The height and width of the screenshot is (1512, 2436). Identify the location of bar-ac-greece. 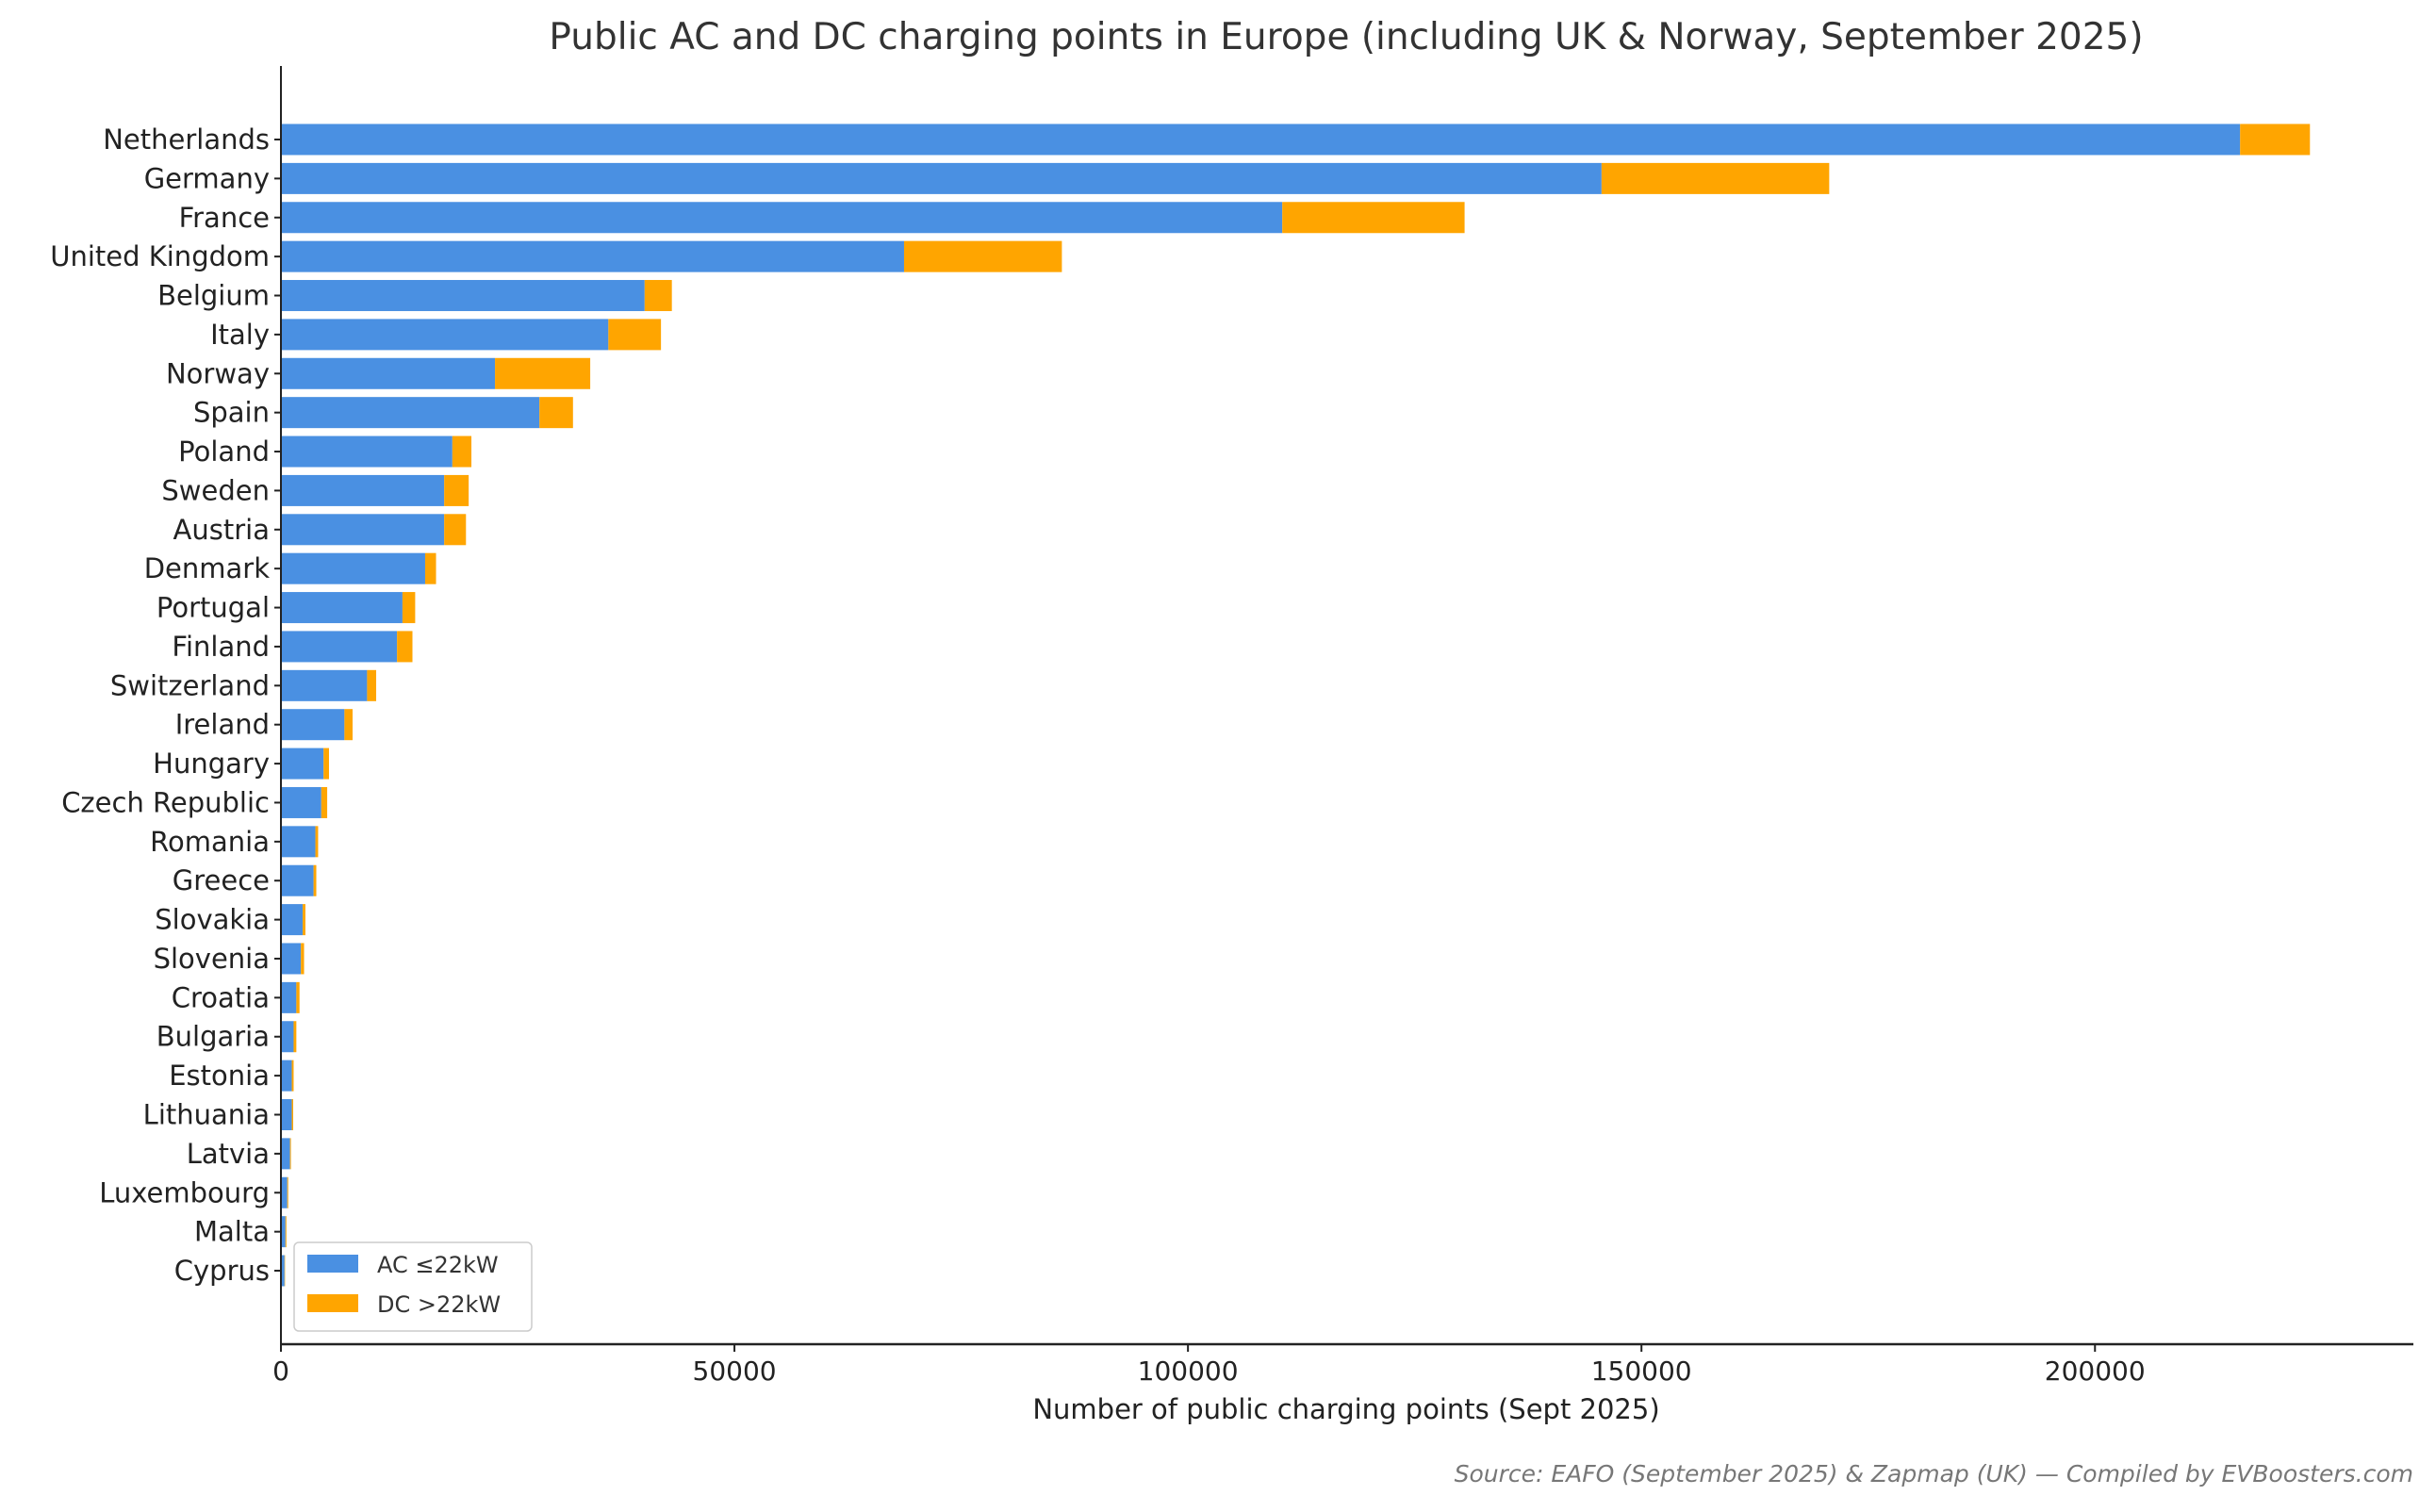
(298, 880).